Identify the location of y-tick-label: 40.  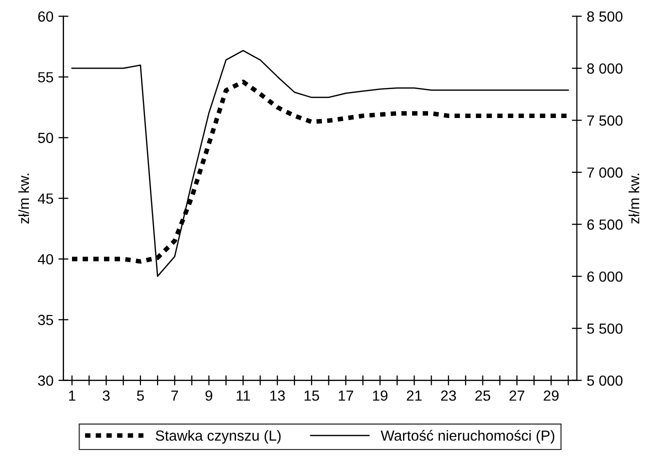
(46, 259).